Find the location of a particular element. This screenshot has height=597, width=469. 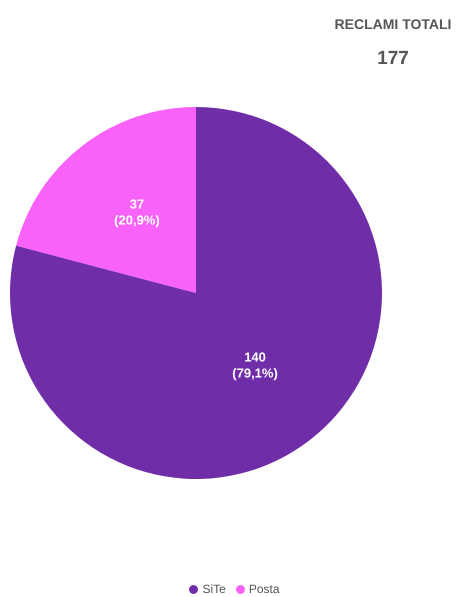

legend-label: Posta is located at coordinates (264, 589).